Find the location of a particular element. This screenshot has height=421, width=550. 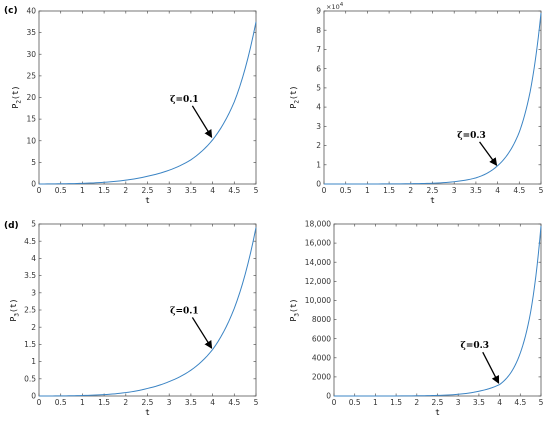

y-tick-label: 1.5 is located at coordinates (30, 344).